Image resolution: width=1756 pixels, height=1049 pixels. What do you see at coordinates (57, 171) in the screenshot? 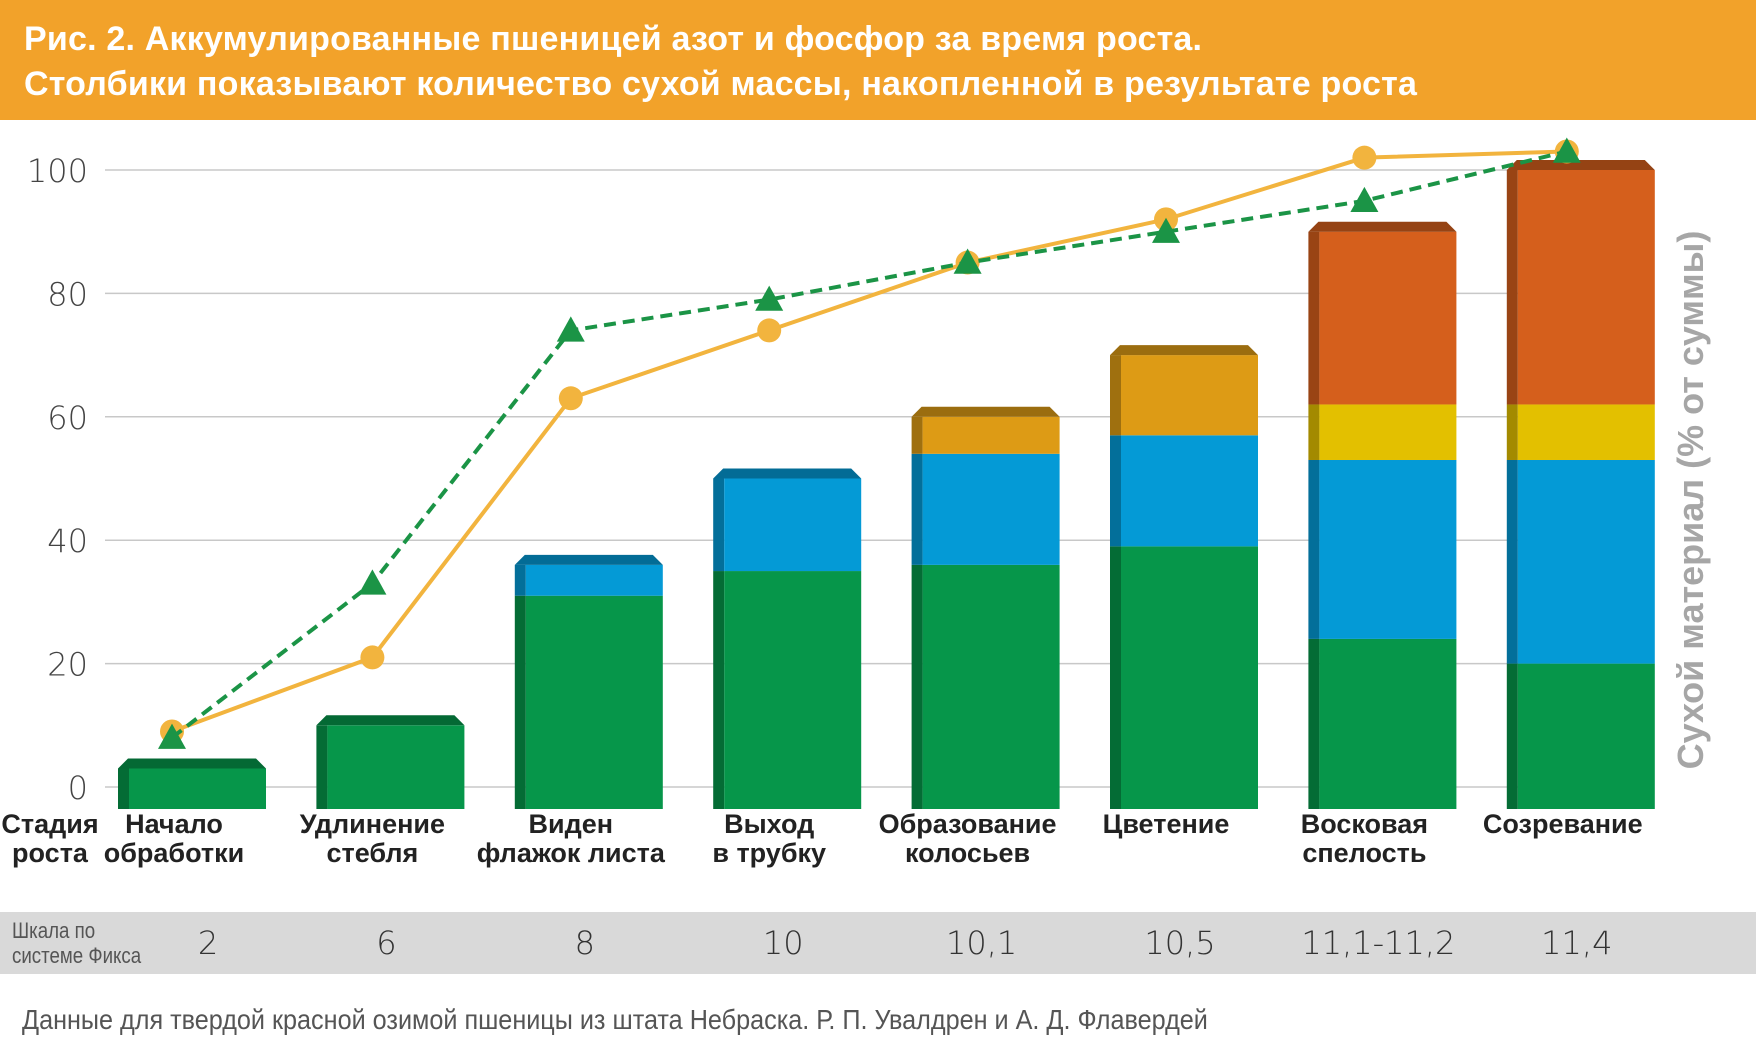
I see `y-tick-label: 100` at bounding box center [57, 171].